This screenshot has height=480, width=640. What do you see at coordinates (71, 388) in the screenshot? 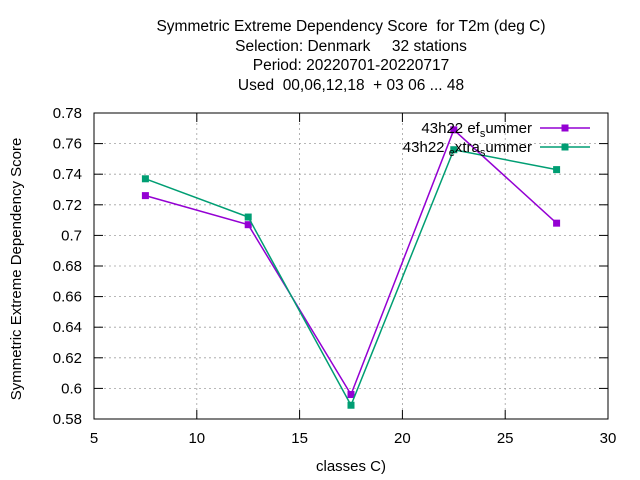
I see `y-tick-label: 0.6` at bounding box center [71, 388].